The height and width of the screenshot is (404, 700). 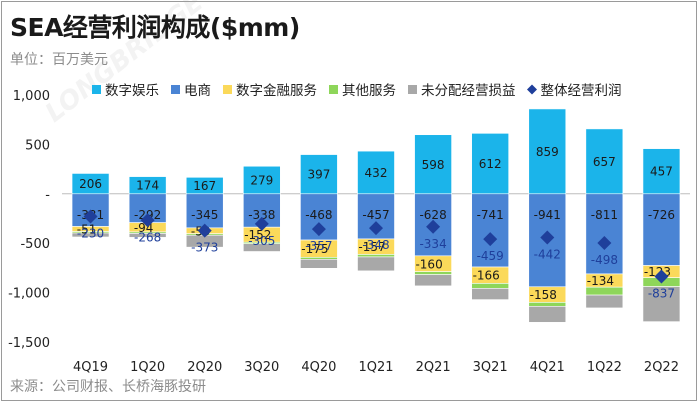 I want to click on total-marker-3Q21, so click(x=490, y=239).